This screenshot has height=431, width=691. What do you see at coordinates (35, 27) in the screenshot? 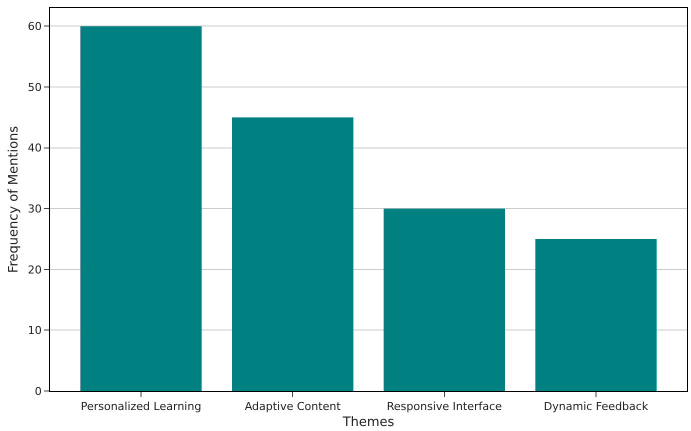
I see `y-tick-label: 60` at bounding box center [35, 27].